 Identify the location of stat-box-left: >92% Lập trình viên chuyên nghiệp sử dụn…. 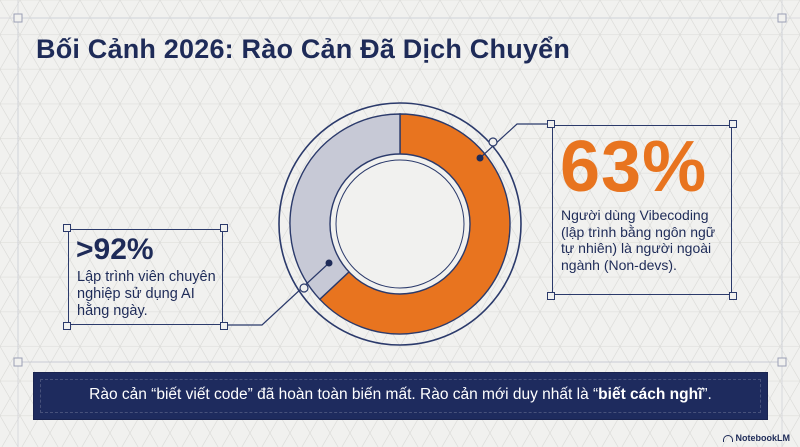
(145, 277).